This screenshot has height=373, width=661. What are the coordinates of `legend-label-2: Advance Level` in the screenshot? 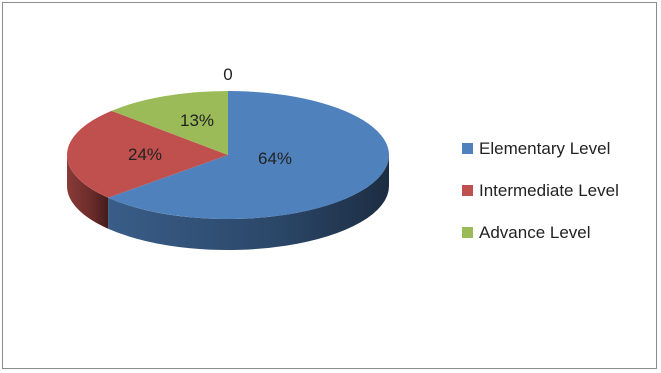 It's located at (535, 232).